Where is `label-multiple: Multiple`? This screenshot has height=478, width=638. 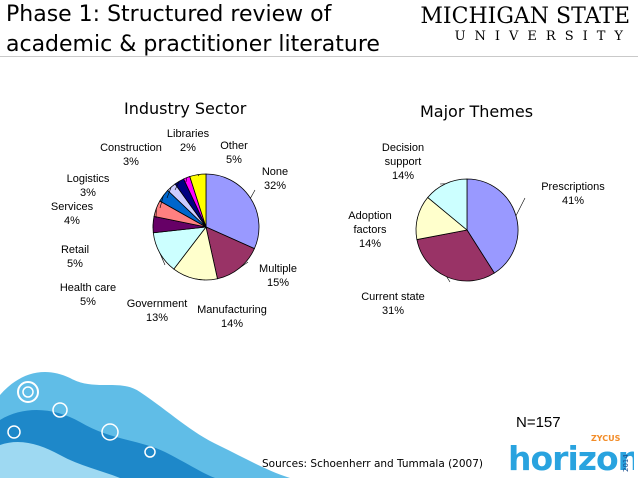 label-multiple: Multiple is located at coordinates (278, 269).